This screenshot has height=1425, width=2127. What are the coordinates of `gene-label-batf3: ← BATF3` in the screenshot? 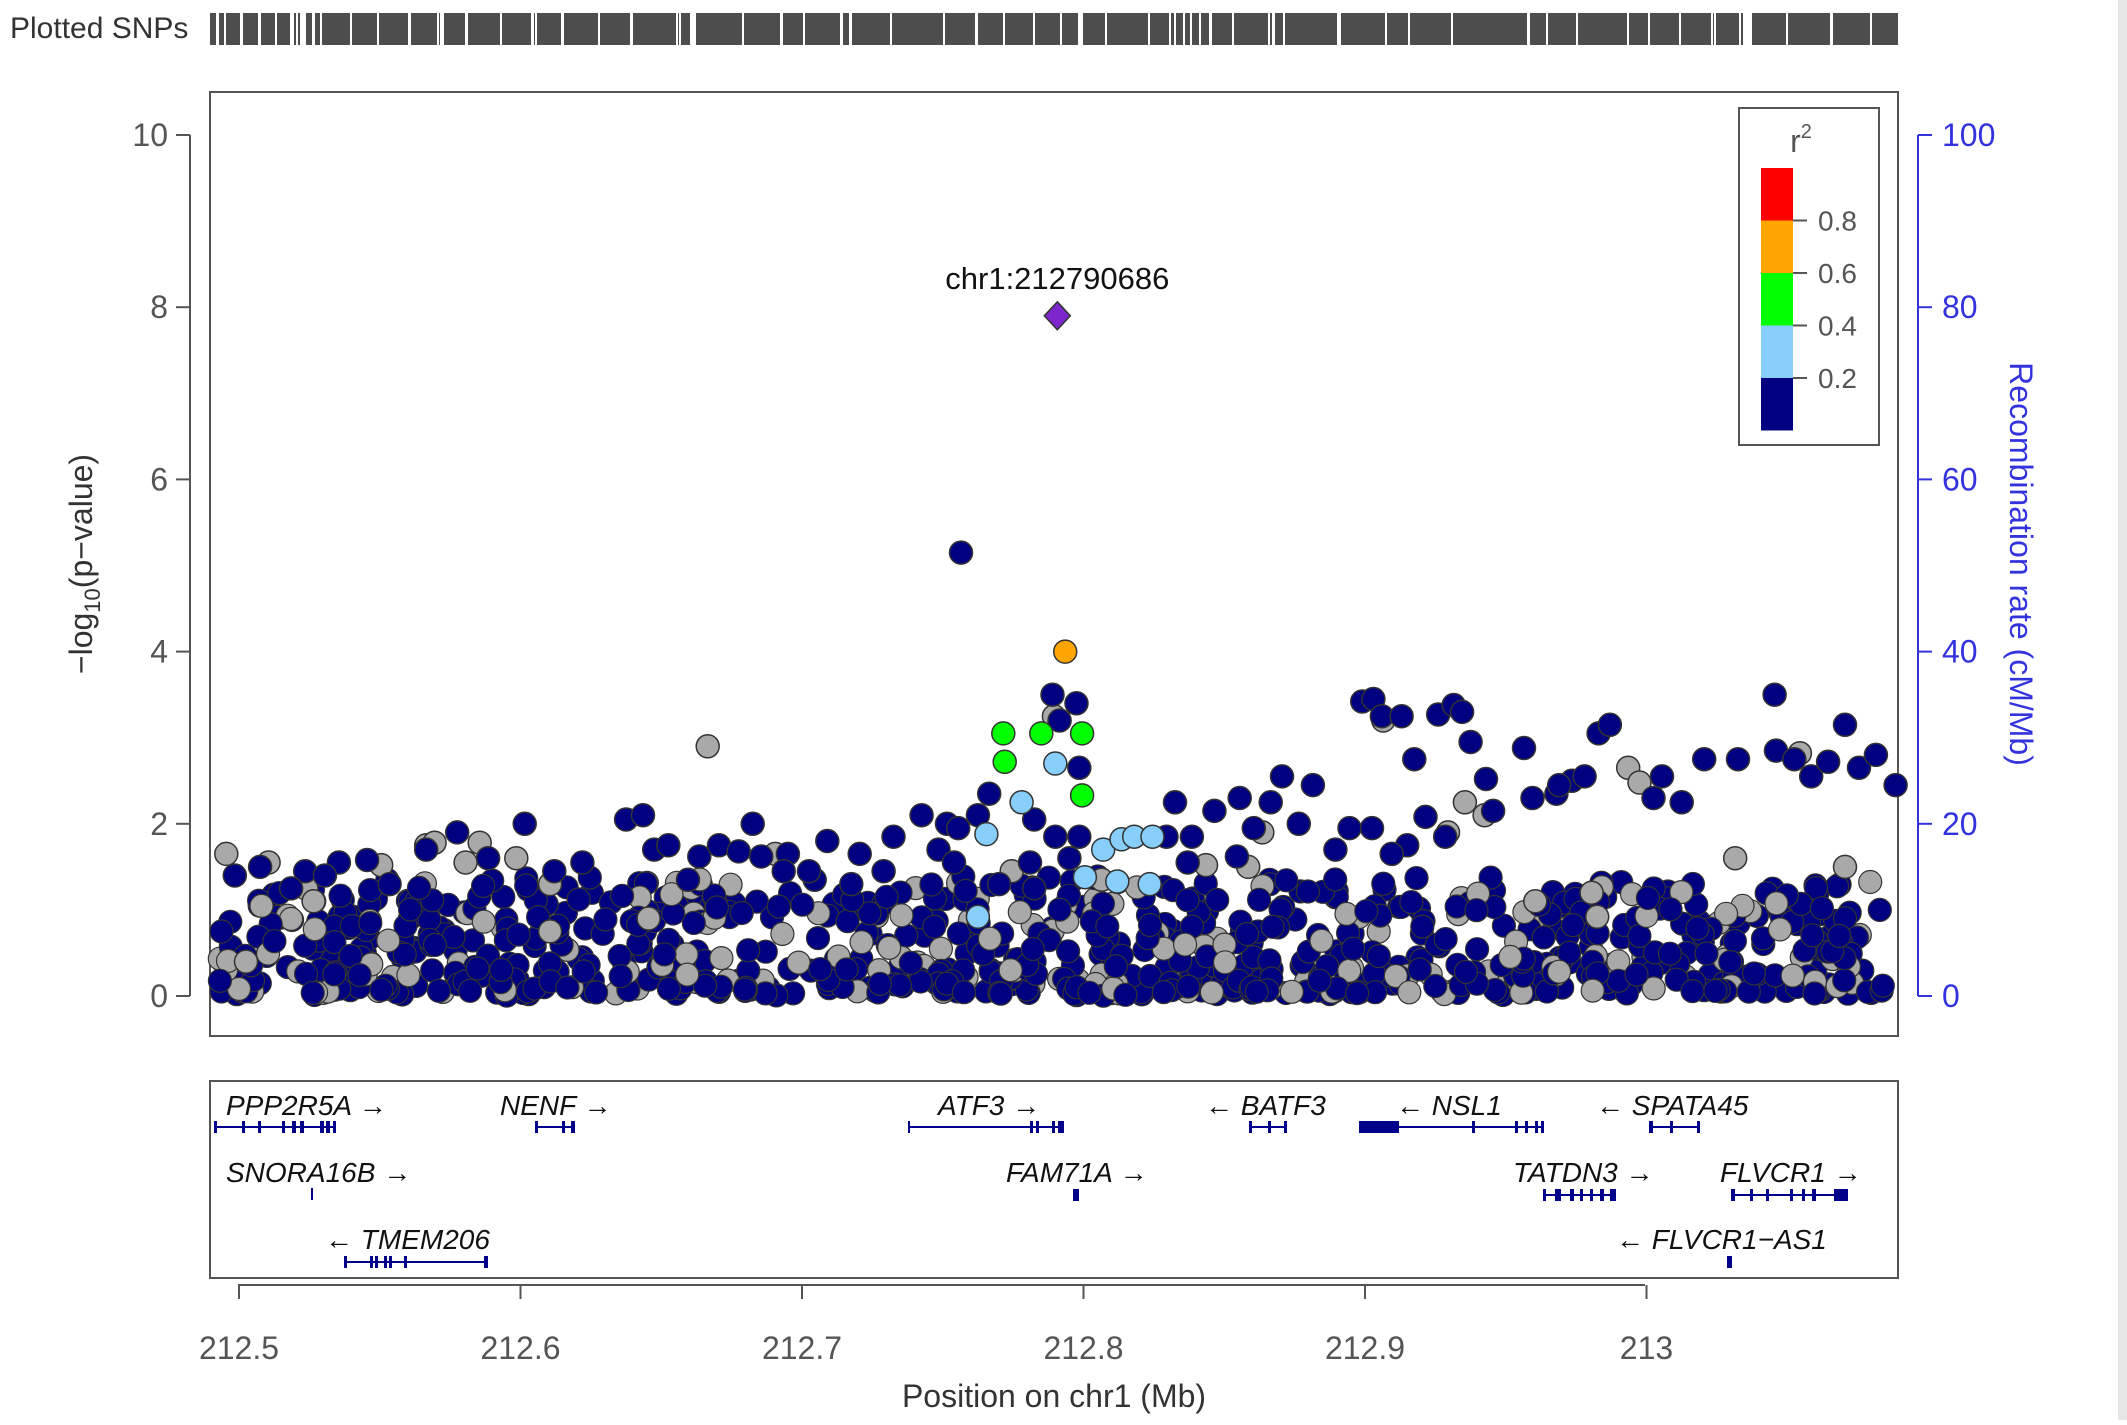 It's located at (1265, 1105).